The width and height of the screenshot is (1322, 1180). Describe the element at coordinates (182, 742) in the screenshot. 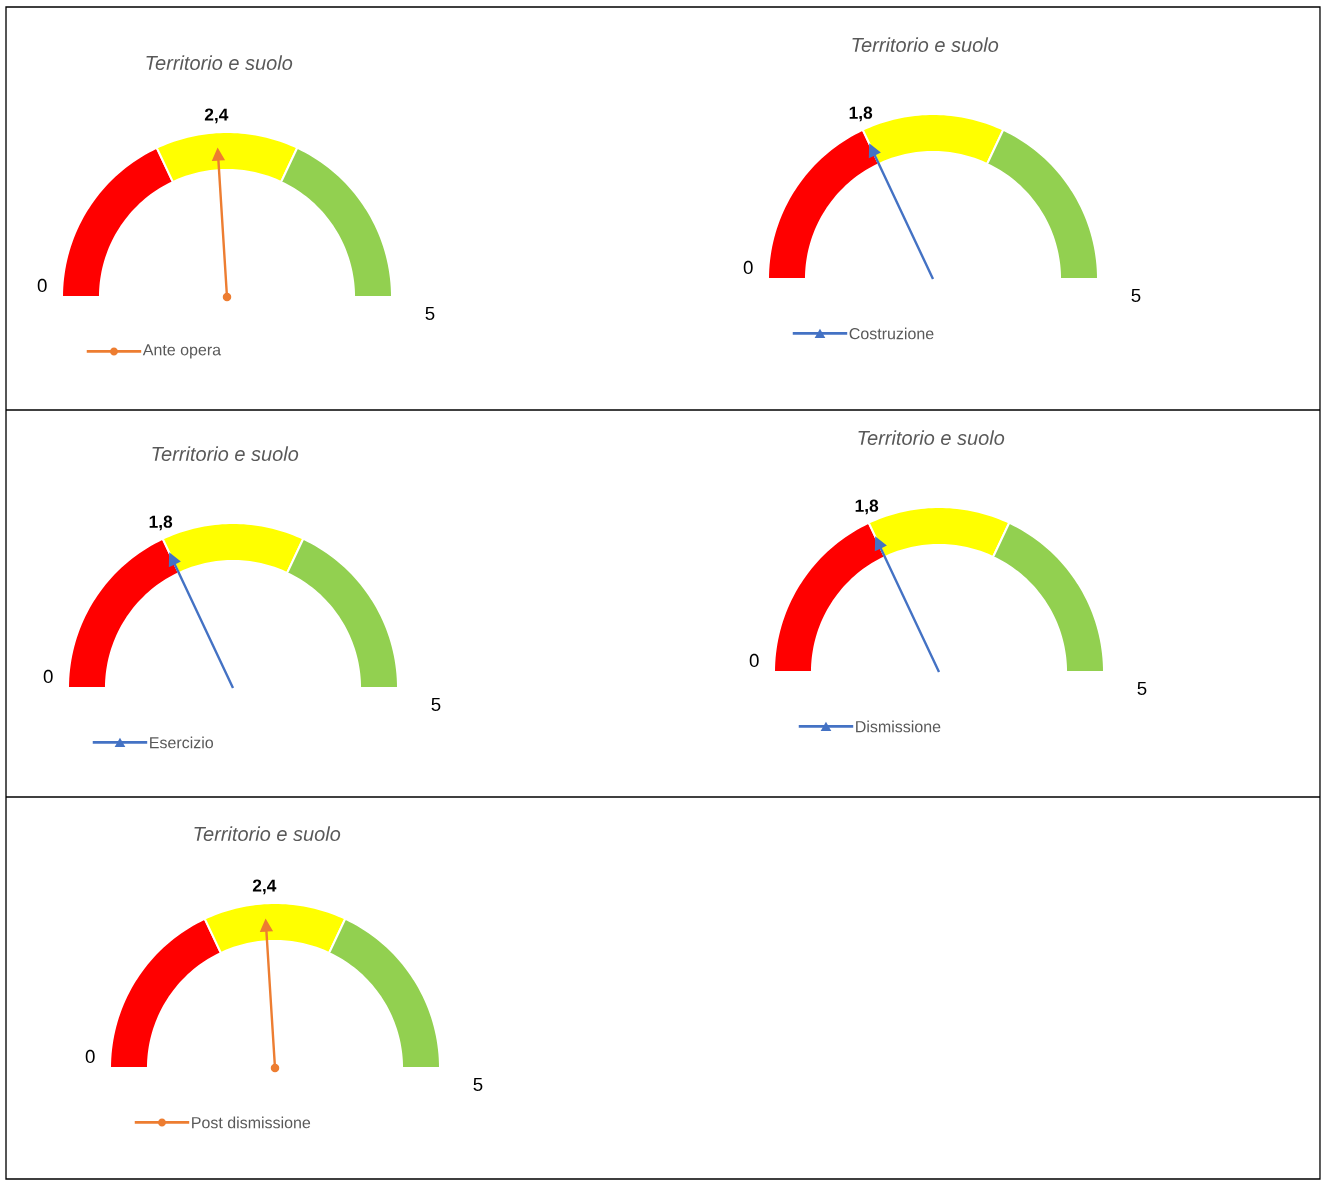

I see `text: Esercizio` at that location.